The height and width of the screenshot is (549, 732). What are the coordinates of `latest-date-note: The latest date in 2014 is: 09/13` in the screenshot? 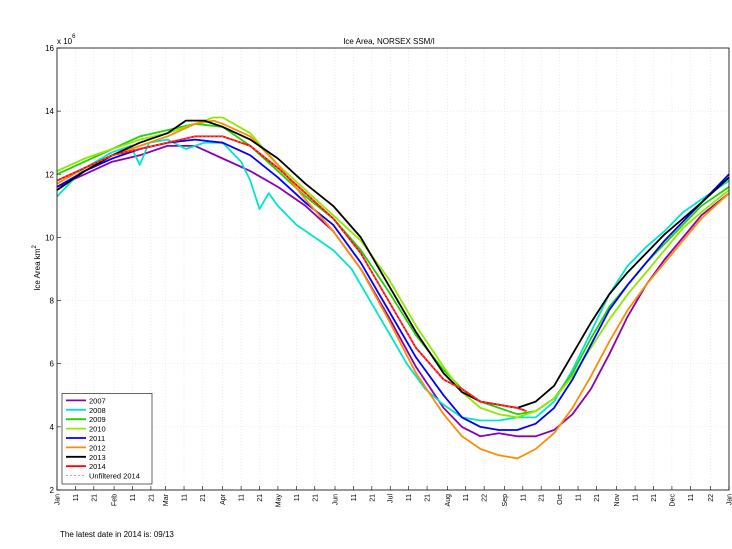 It's located at (117, 534).